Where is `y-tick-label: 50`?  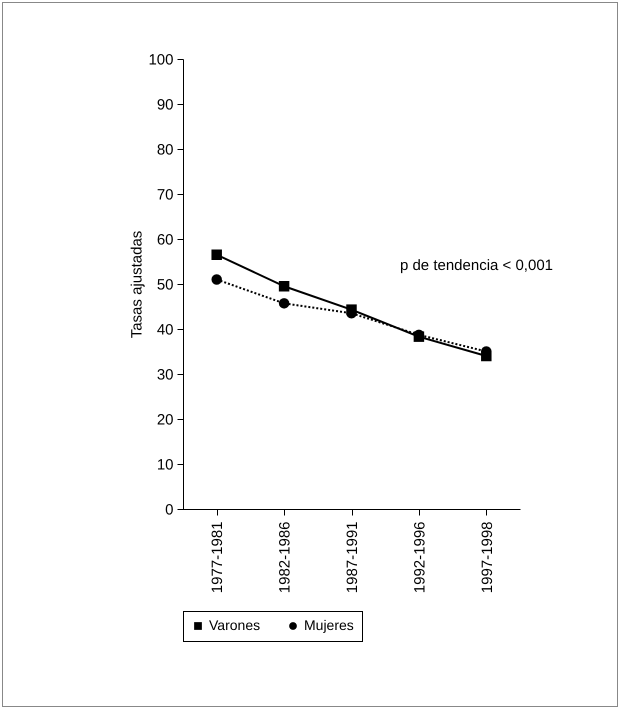
y-tick-label: 50 is located at coordinates (165, 285).